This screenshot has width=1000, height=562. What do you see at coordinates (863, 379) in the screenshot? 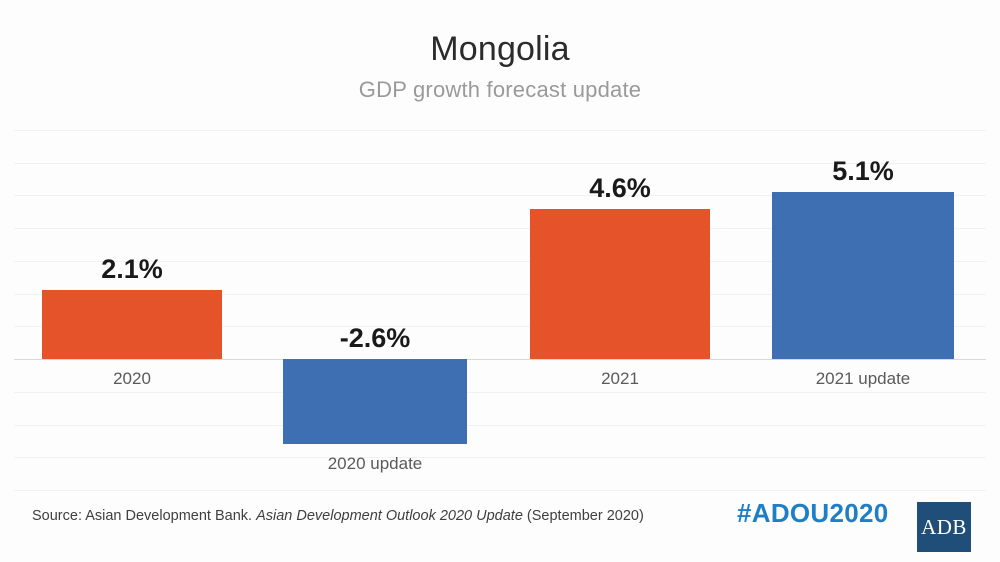
I see `category-label: 2021 update` at bounding box center [863, 379].